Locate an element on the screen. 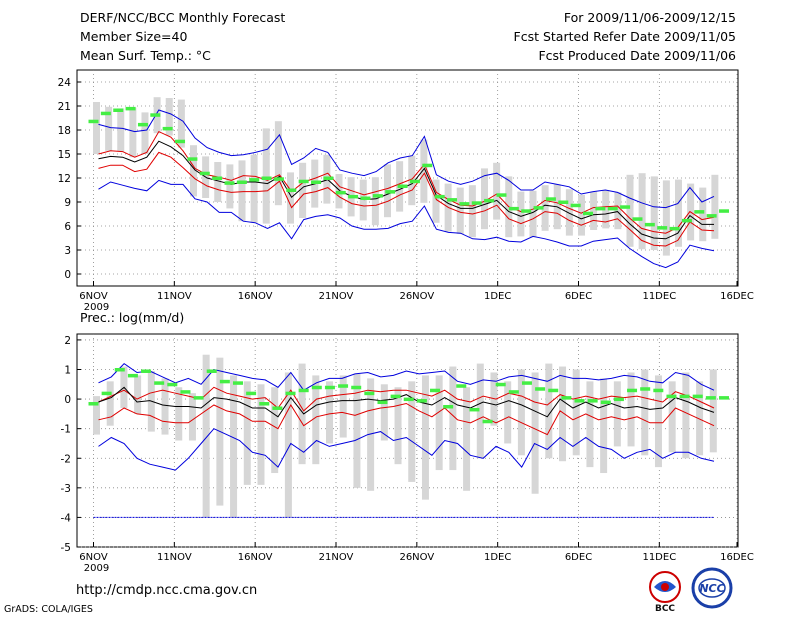 The image size is (800, 618). bcc-logo-core is located at coordinates (665, 587).